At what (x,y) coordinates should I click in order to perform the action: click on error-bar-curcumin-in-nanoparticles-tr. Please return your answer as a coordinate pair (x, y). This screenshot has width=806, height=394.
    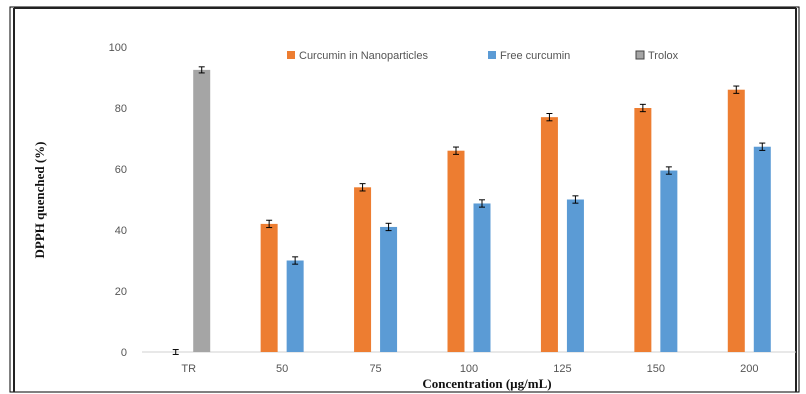
    Looking at the image, I should click on (175, 352).